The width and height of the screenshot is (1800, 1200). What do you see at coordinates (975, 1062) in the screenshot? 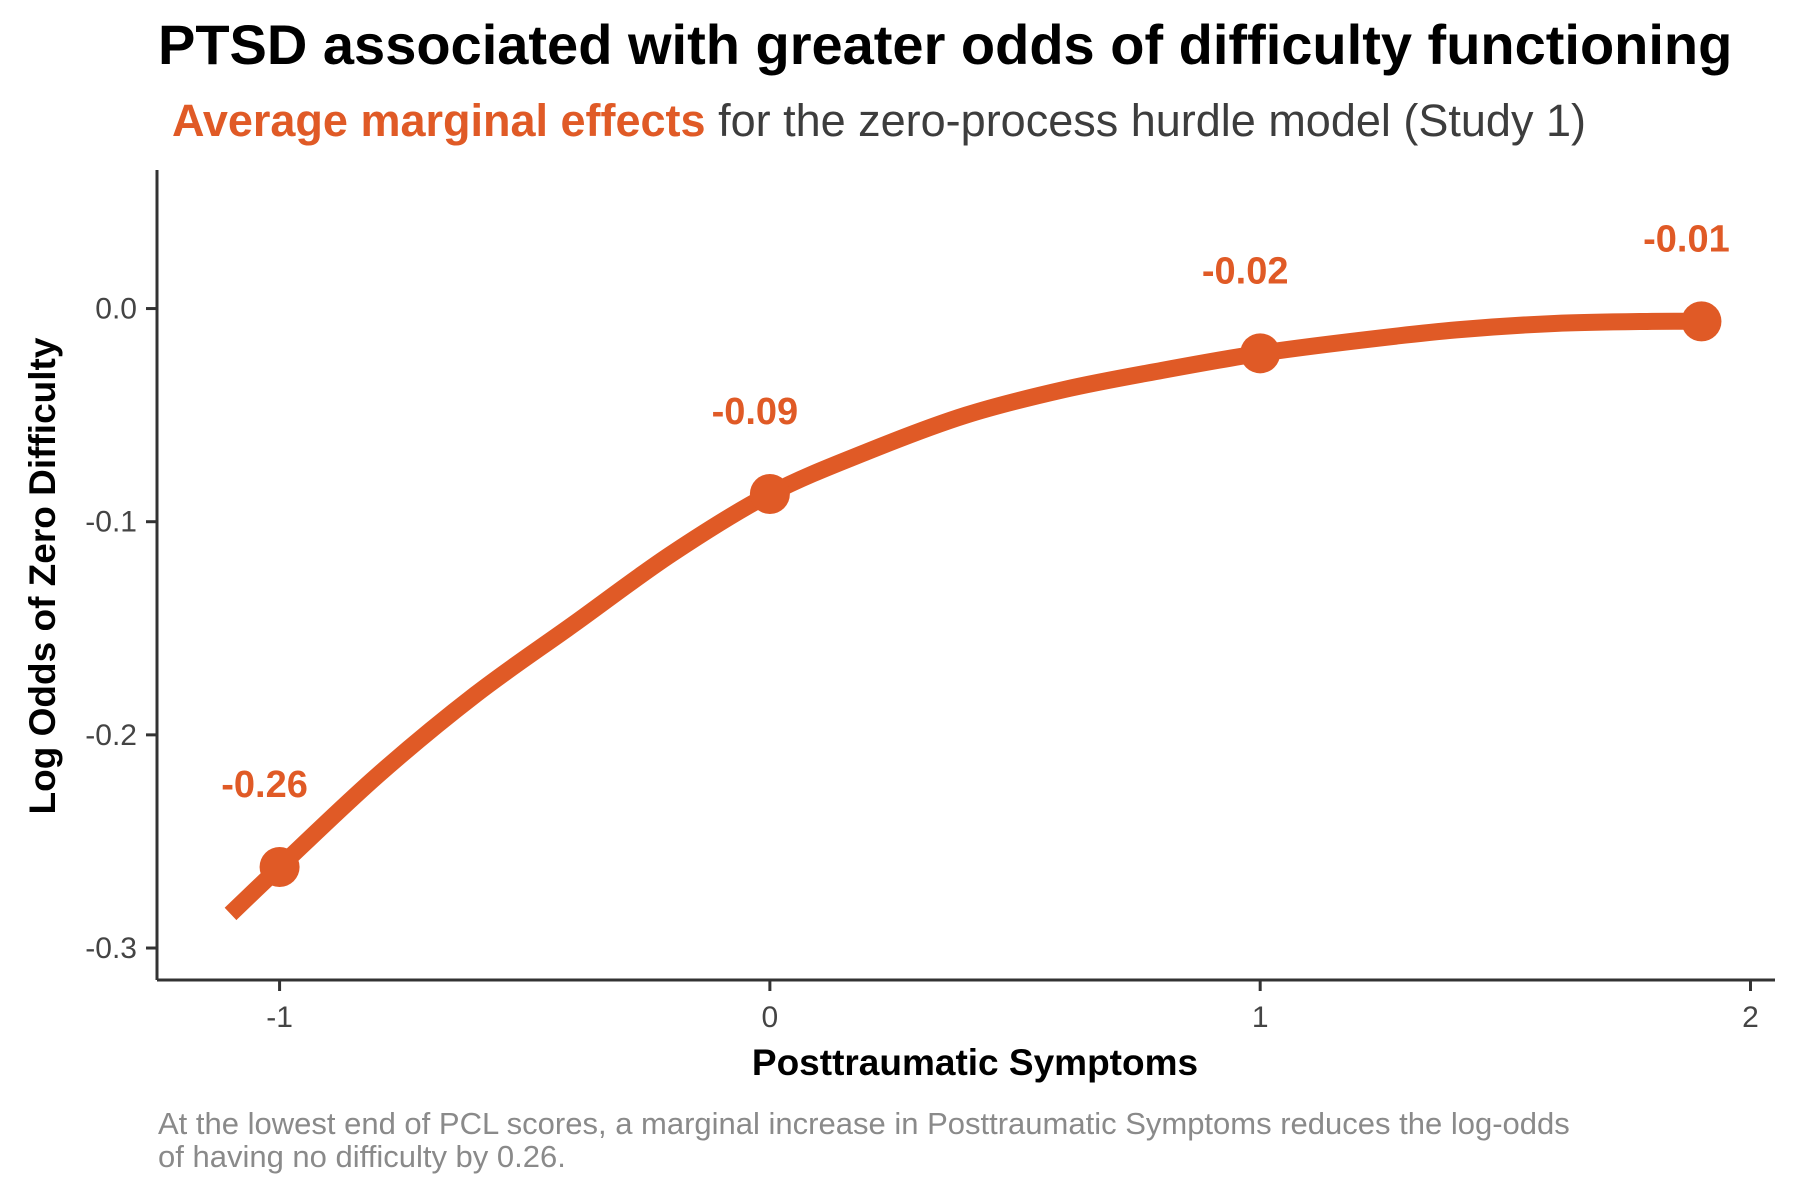
I see `x-axis-title: Posttraumatic Symptoms` at bounding box center [975, 1062].